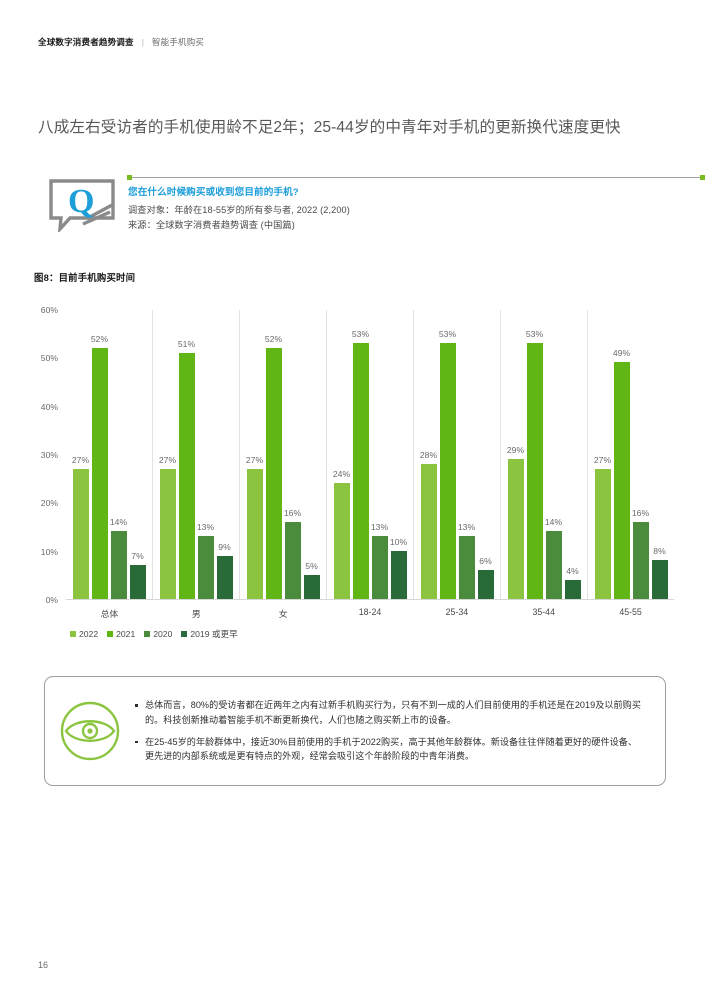  What do you see at coordinates (659, 551) in the screenshot?
I see `bar-value-label: 8%` at bounding box center [659, 551].